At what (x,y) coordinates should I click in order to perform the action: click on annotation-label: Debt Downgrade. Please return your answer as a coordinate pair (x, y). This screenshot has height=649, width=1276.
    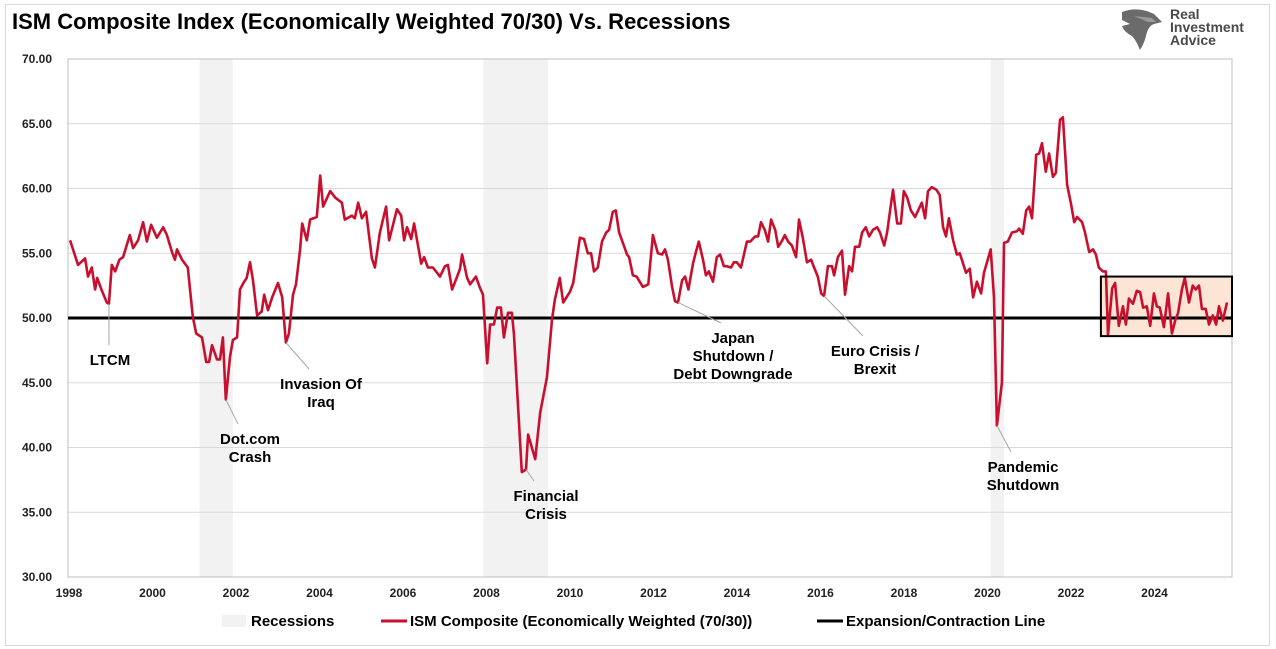
    Looking at the image, I should click on (732, 374).